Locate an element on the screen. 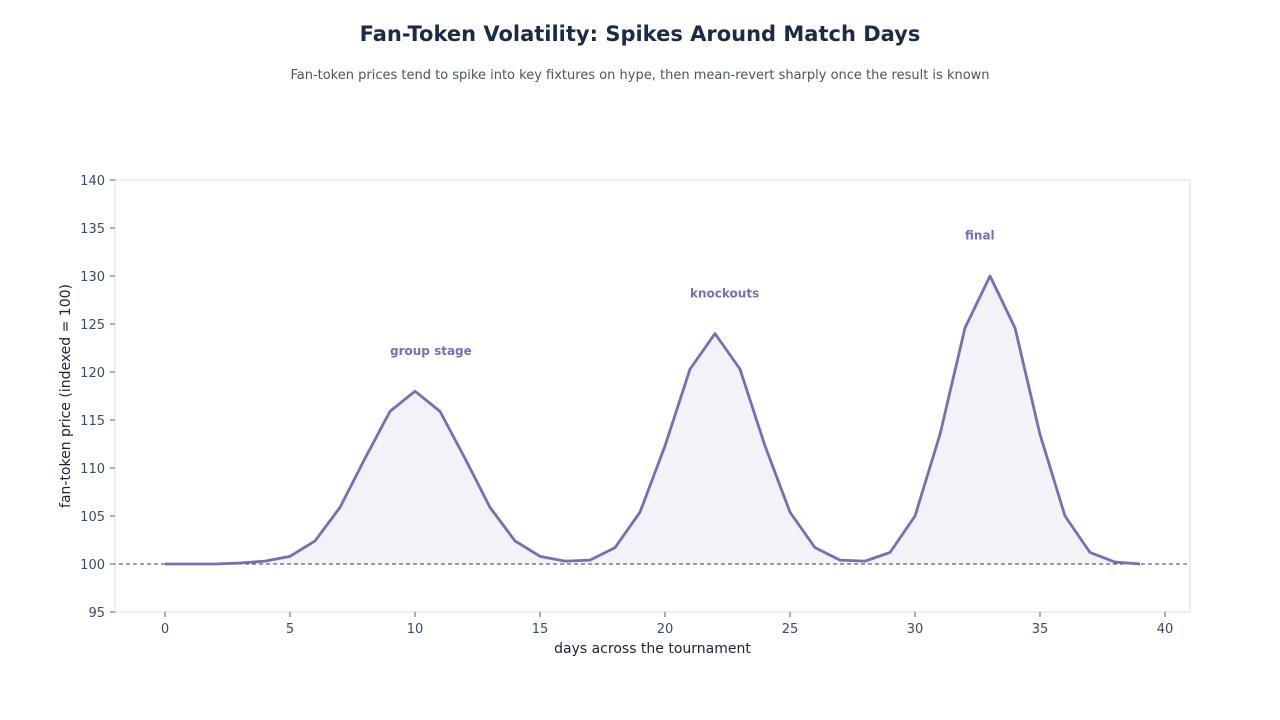 The image size is (1280, 720). y-tick-label-110: 110 is located at coordinates (92, 469).